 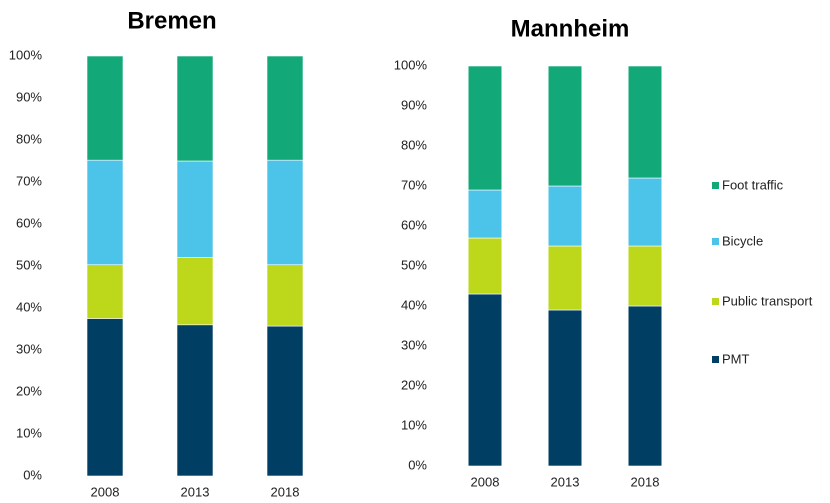 I want to click on legend-label: Foot traffic, so click(x=753, y=184).